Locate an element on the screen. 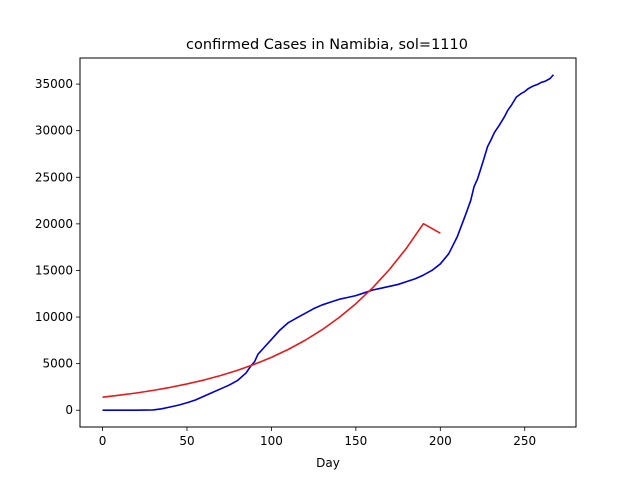  x-tick-label: 200 is located at coordinates (440, 441).